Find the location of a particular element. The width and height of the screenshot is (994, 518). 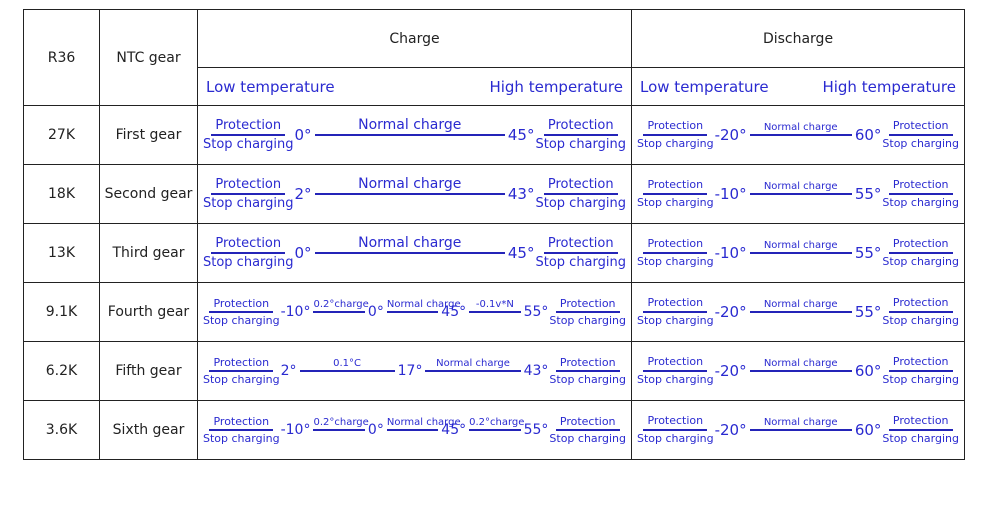

label: High temperature is located at coordinates (889, 86).